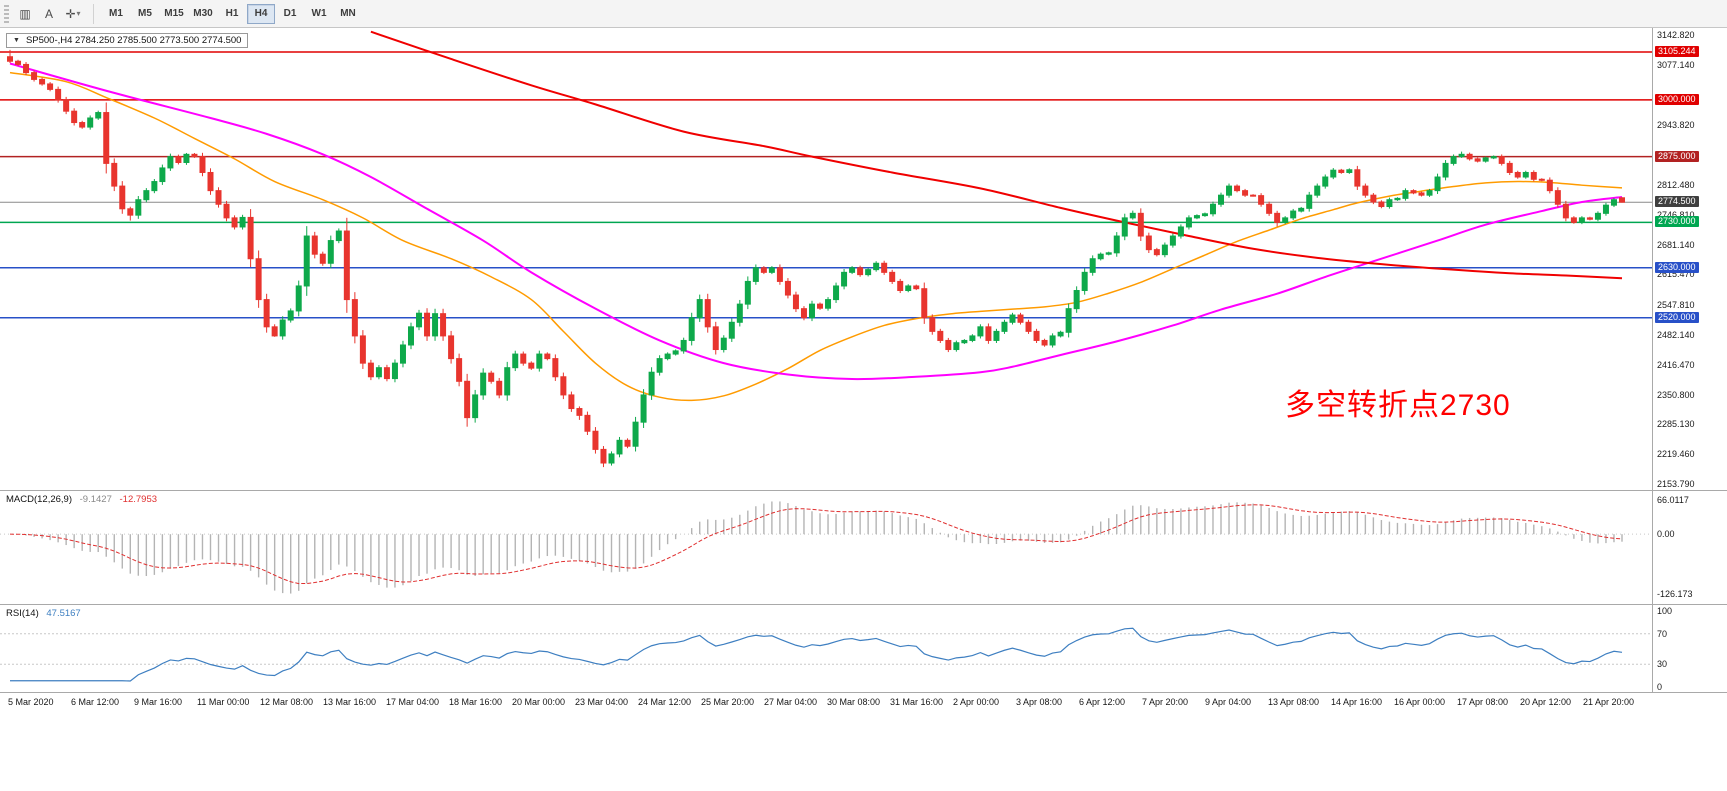  I want to click on bottom-whitespace, so click(863, 751).